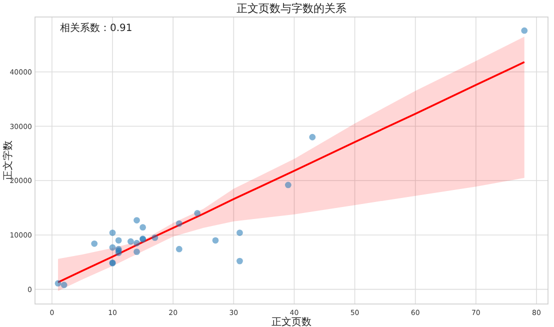  I want to click on chart-title: 正文页数与字数的关系, so click(291, 8).